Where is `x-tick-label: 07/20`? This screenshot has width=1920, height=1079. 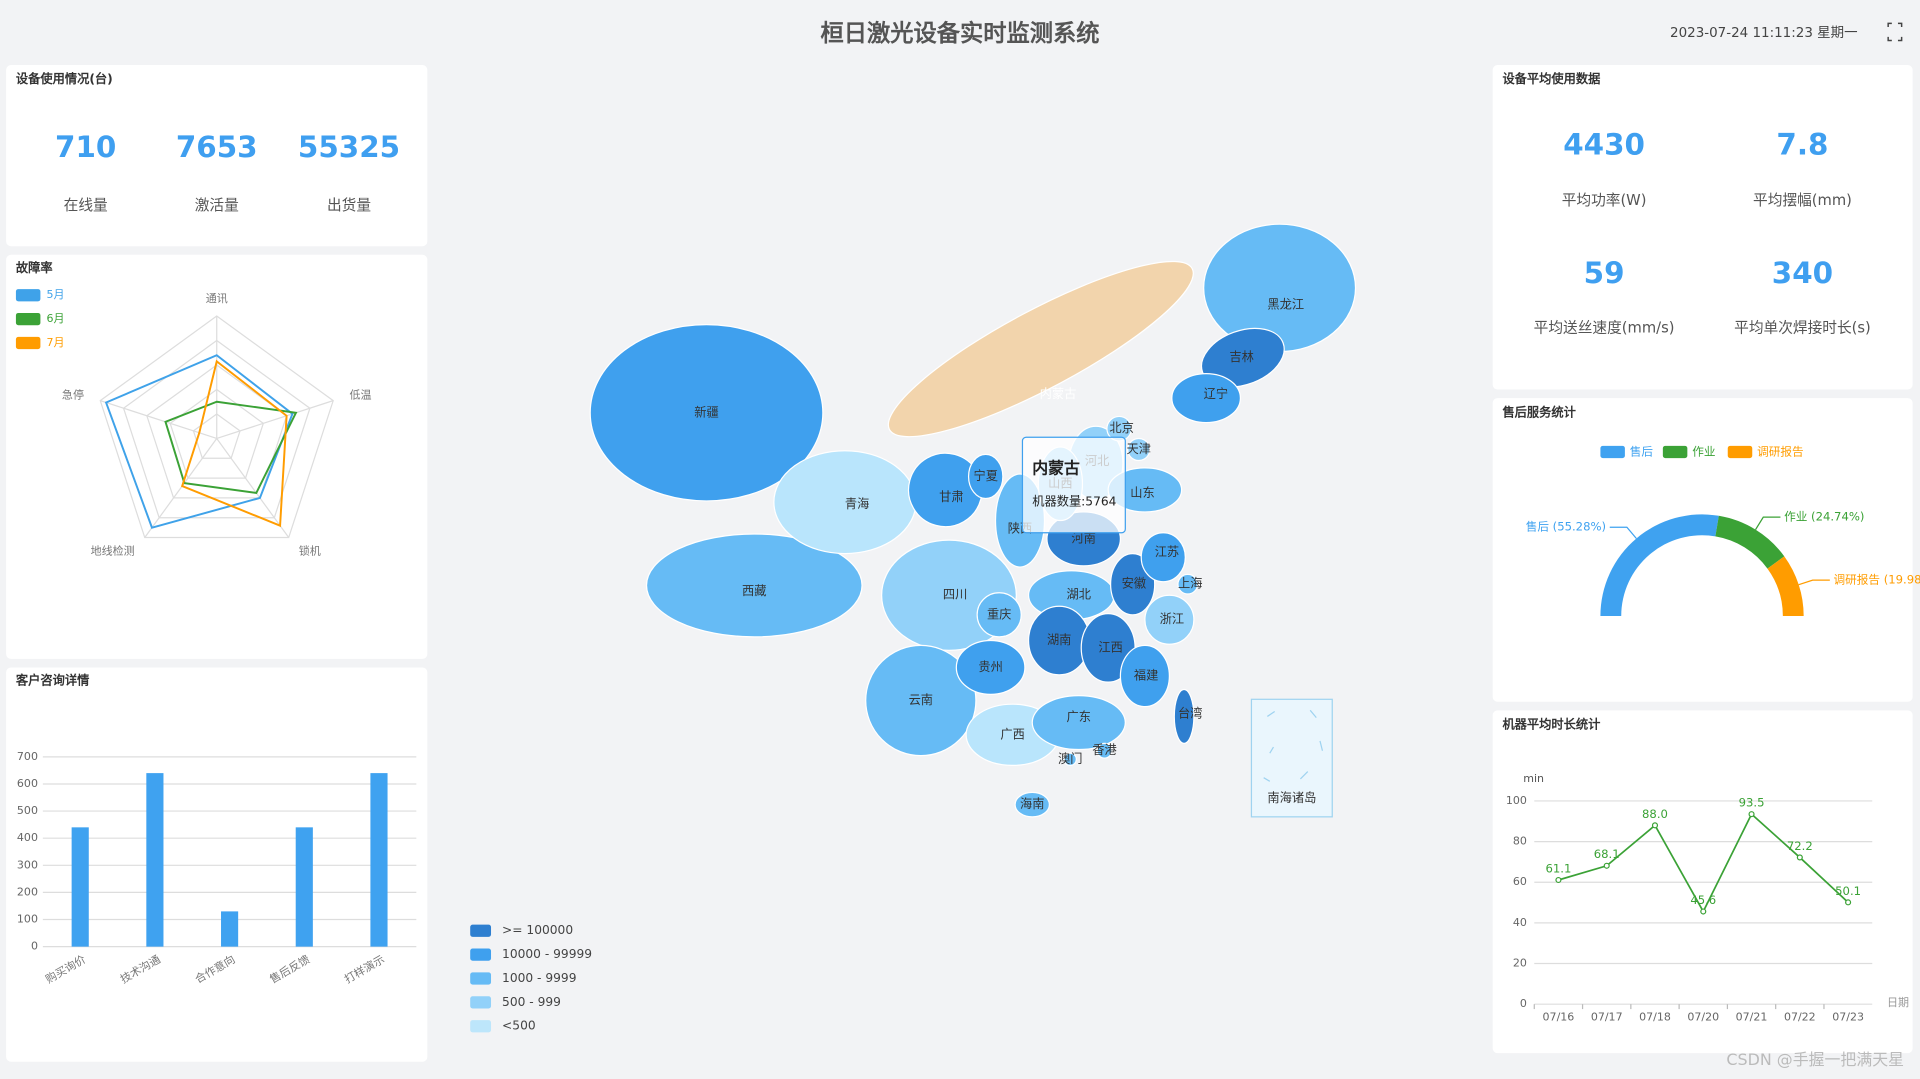
x-tick-label: 07/20 is located at coordinates (1703, 1017).